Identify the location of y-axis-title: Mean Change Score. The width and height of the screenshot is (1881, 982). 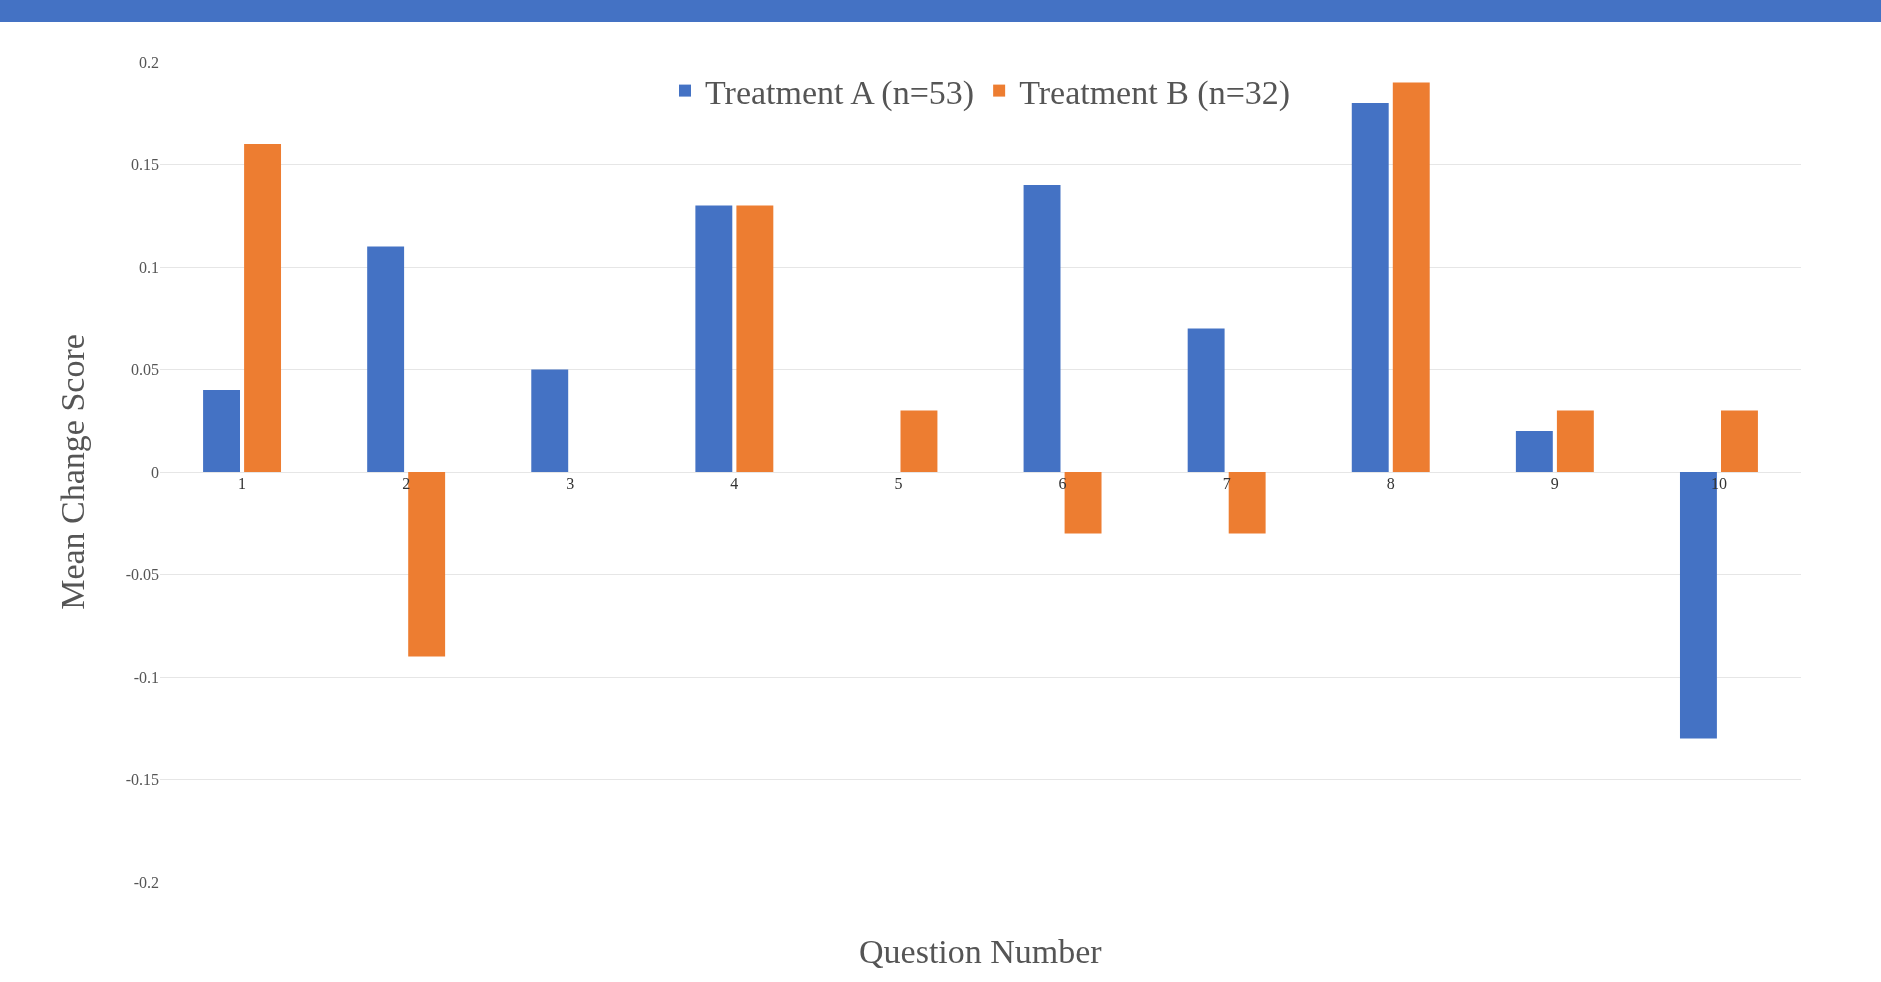
(73, 472).